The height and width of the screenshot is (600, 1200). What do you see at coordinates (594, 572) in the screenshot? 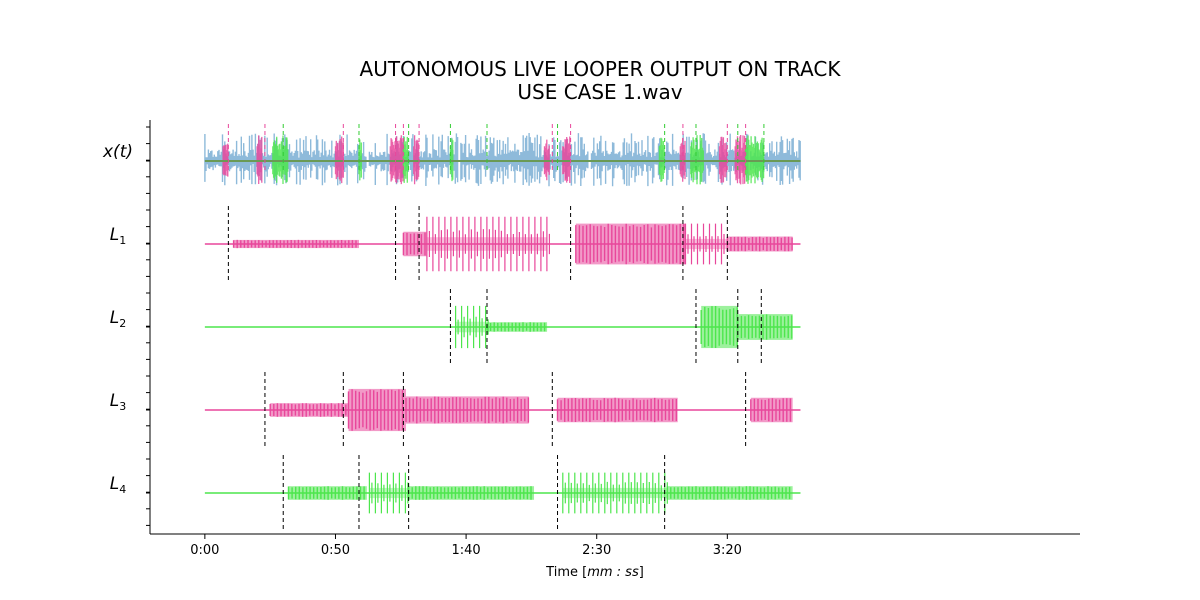
I see `x-axis-label: Time [mm : ss]` at bounding box center [594, 572].